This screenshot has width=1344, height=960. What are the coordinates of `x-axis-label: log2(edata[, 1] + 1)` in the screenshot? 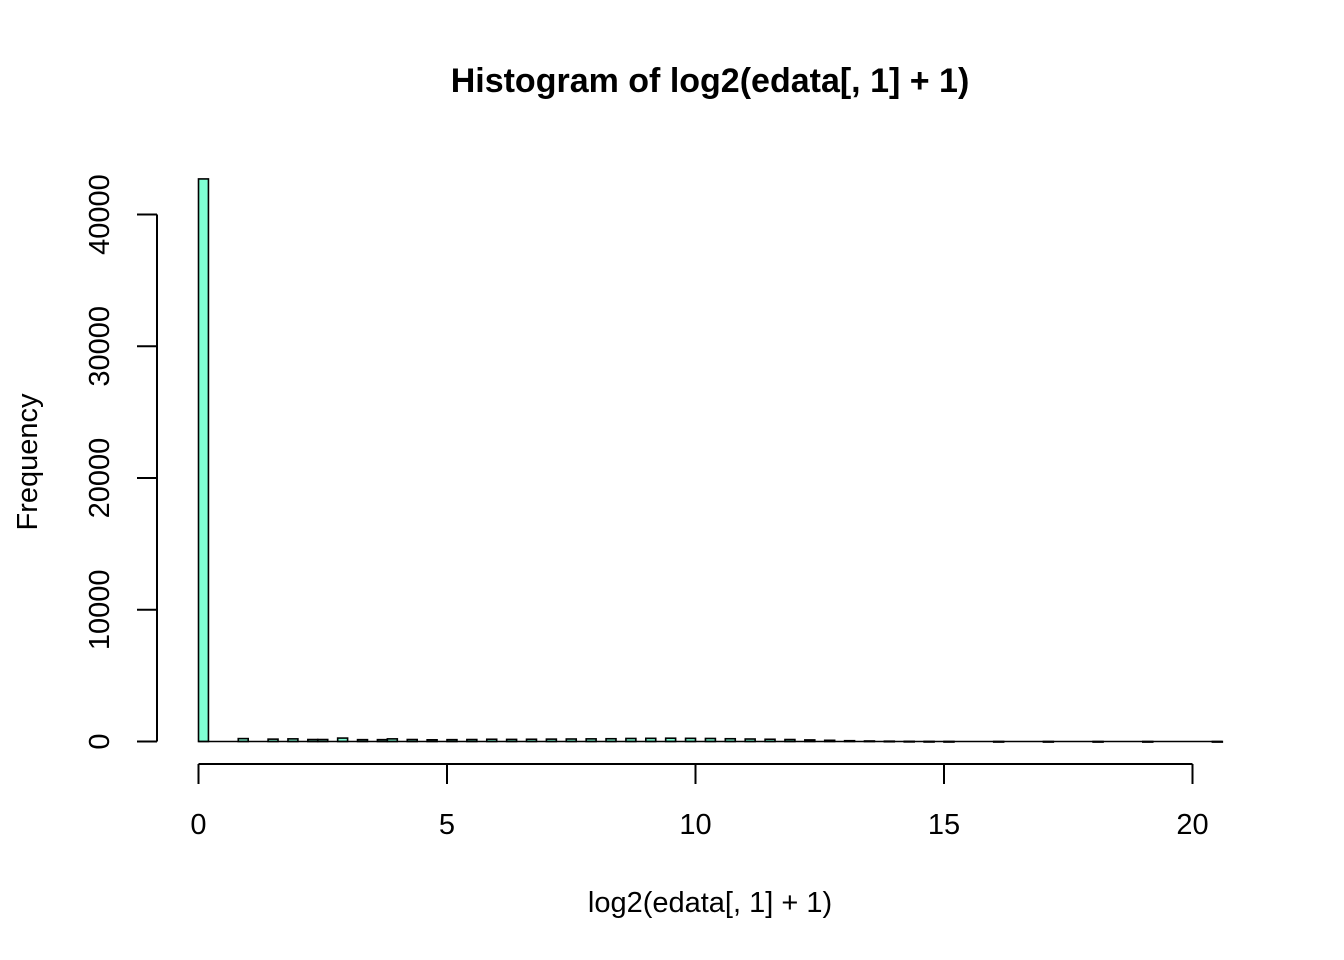 It's located at (710, 903).